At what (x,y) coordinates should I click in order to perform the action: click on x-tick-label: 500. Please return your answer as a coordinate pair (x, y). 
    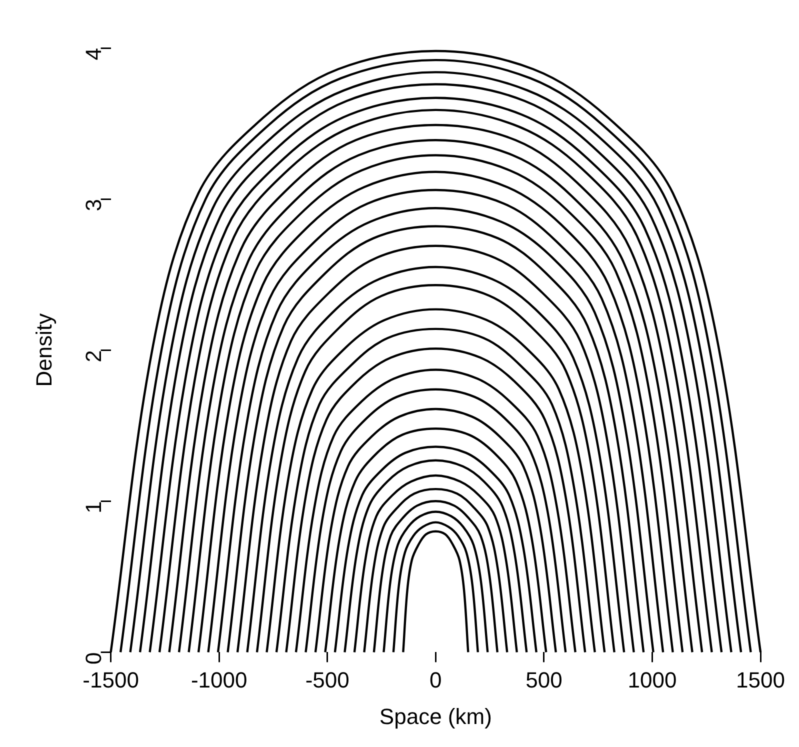
    Looking at the image, I should click on (544, 679).